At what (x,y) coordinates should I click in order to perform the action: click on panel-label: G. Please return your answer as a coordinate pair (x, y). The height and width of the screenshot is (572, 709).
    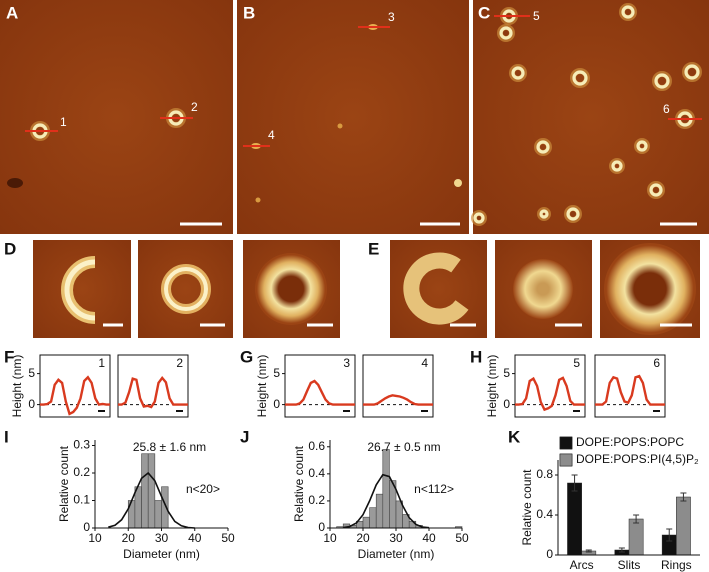
    Looking at the image, I should click on (246, 356).